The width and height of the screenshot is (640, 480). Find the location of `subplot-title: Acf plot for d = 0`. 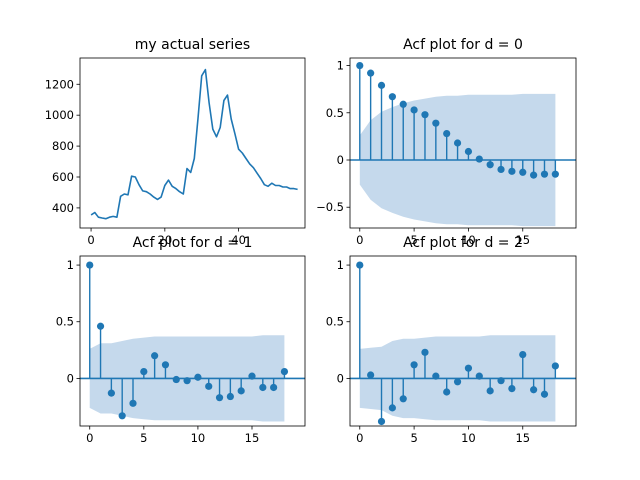

subplot-title: Acf plot for d = 0 is located at coordinates (463, 45).